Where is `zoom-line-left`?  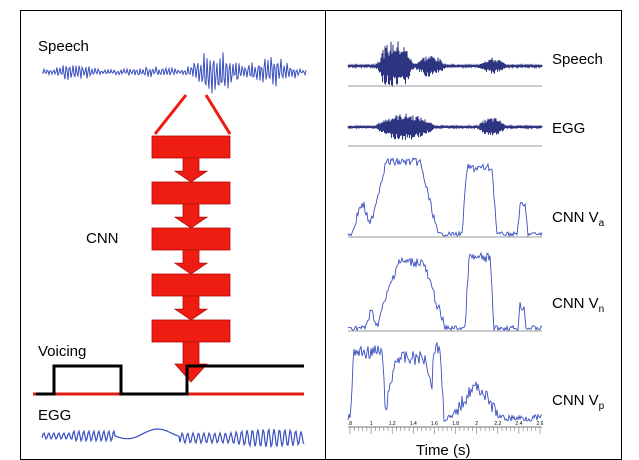
zoom-line-left is located at coordinates (170, 114).